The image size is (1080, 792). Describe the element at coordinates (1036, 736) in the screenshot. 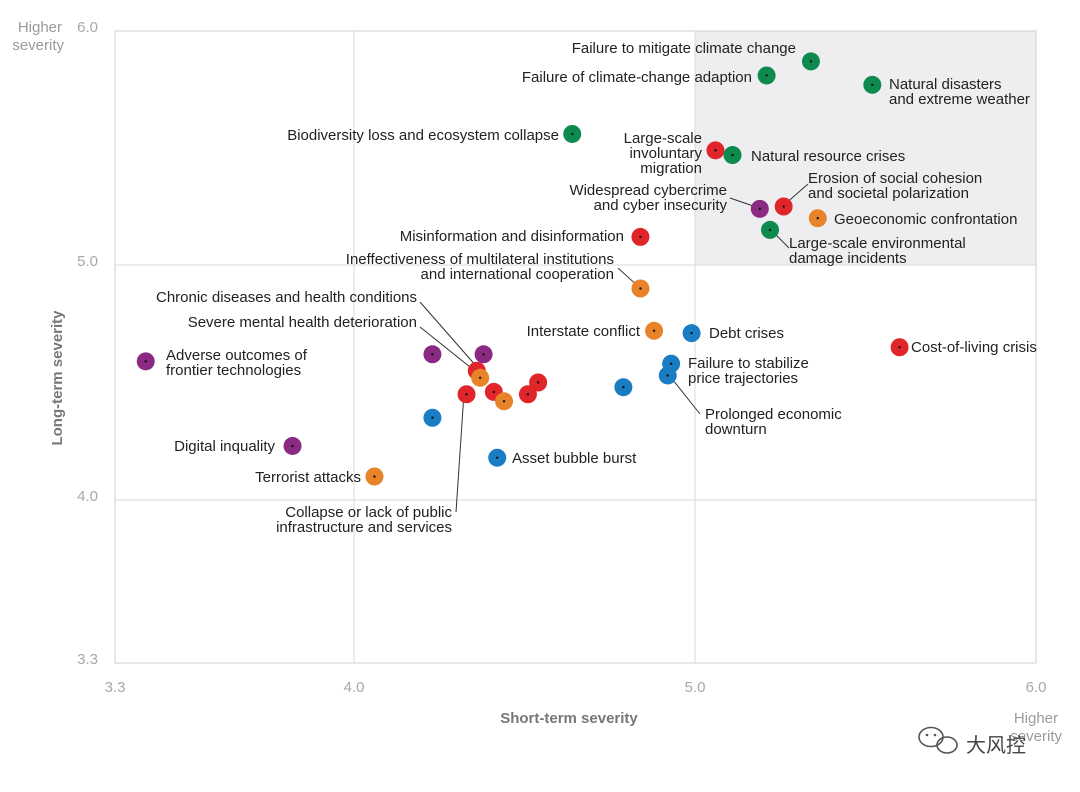

I see `x-corner-label-line2: severity` at that location.